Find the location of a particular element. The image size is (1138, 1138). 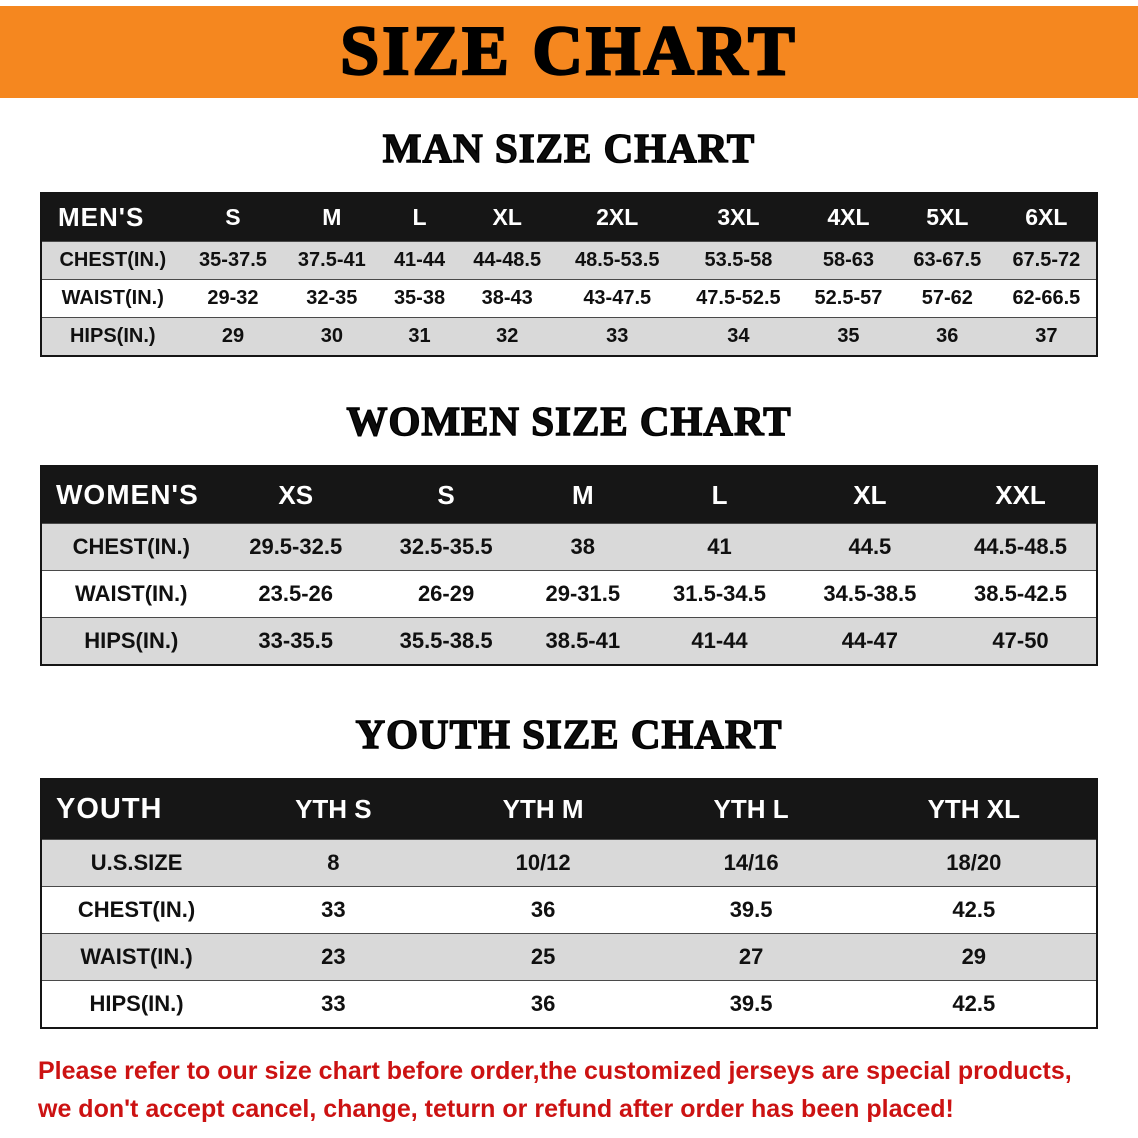

measurement-value: 38.5-41 is located at coordinates (583, 640).